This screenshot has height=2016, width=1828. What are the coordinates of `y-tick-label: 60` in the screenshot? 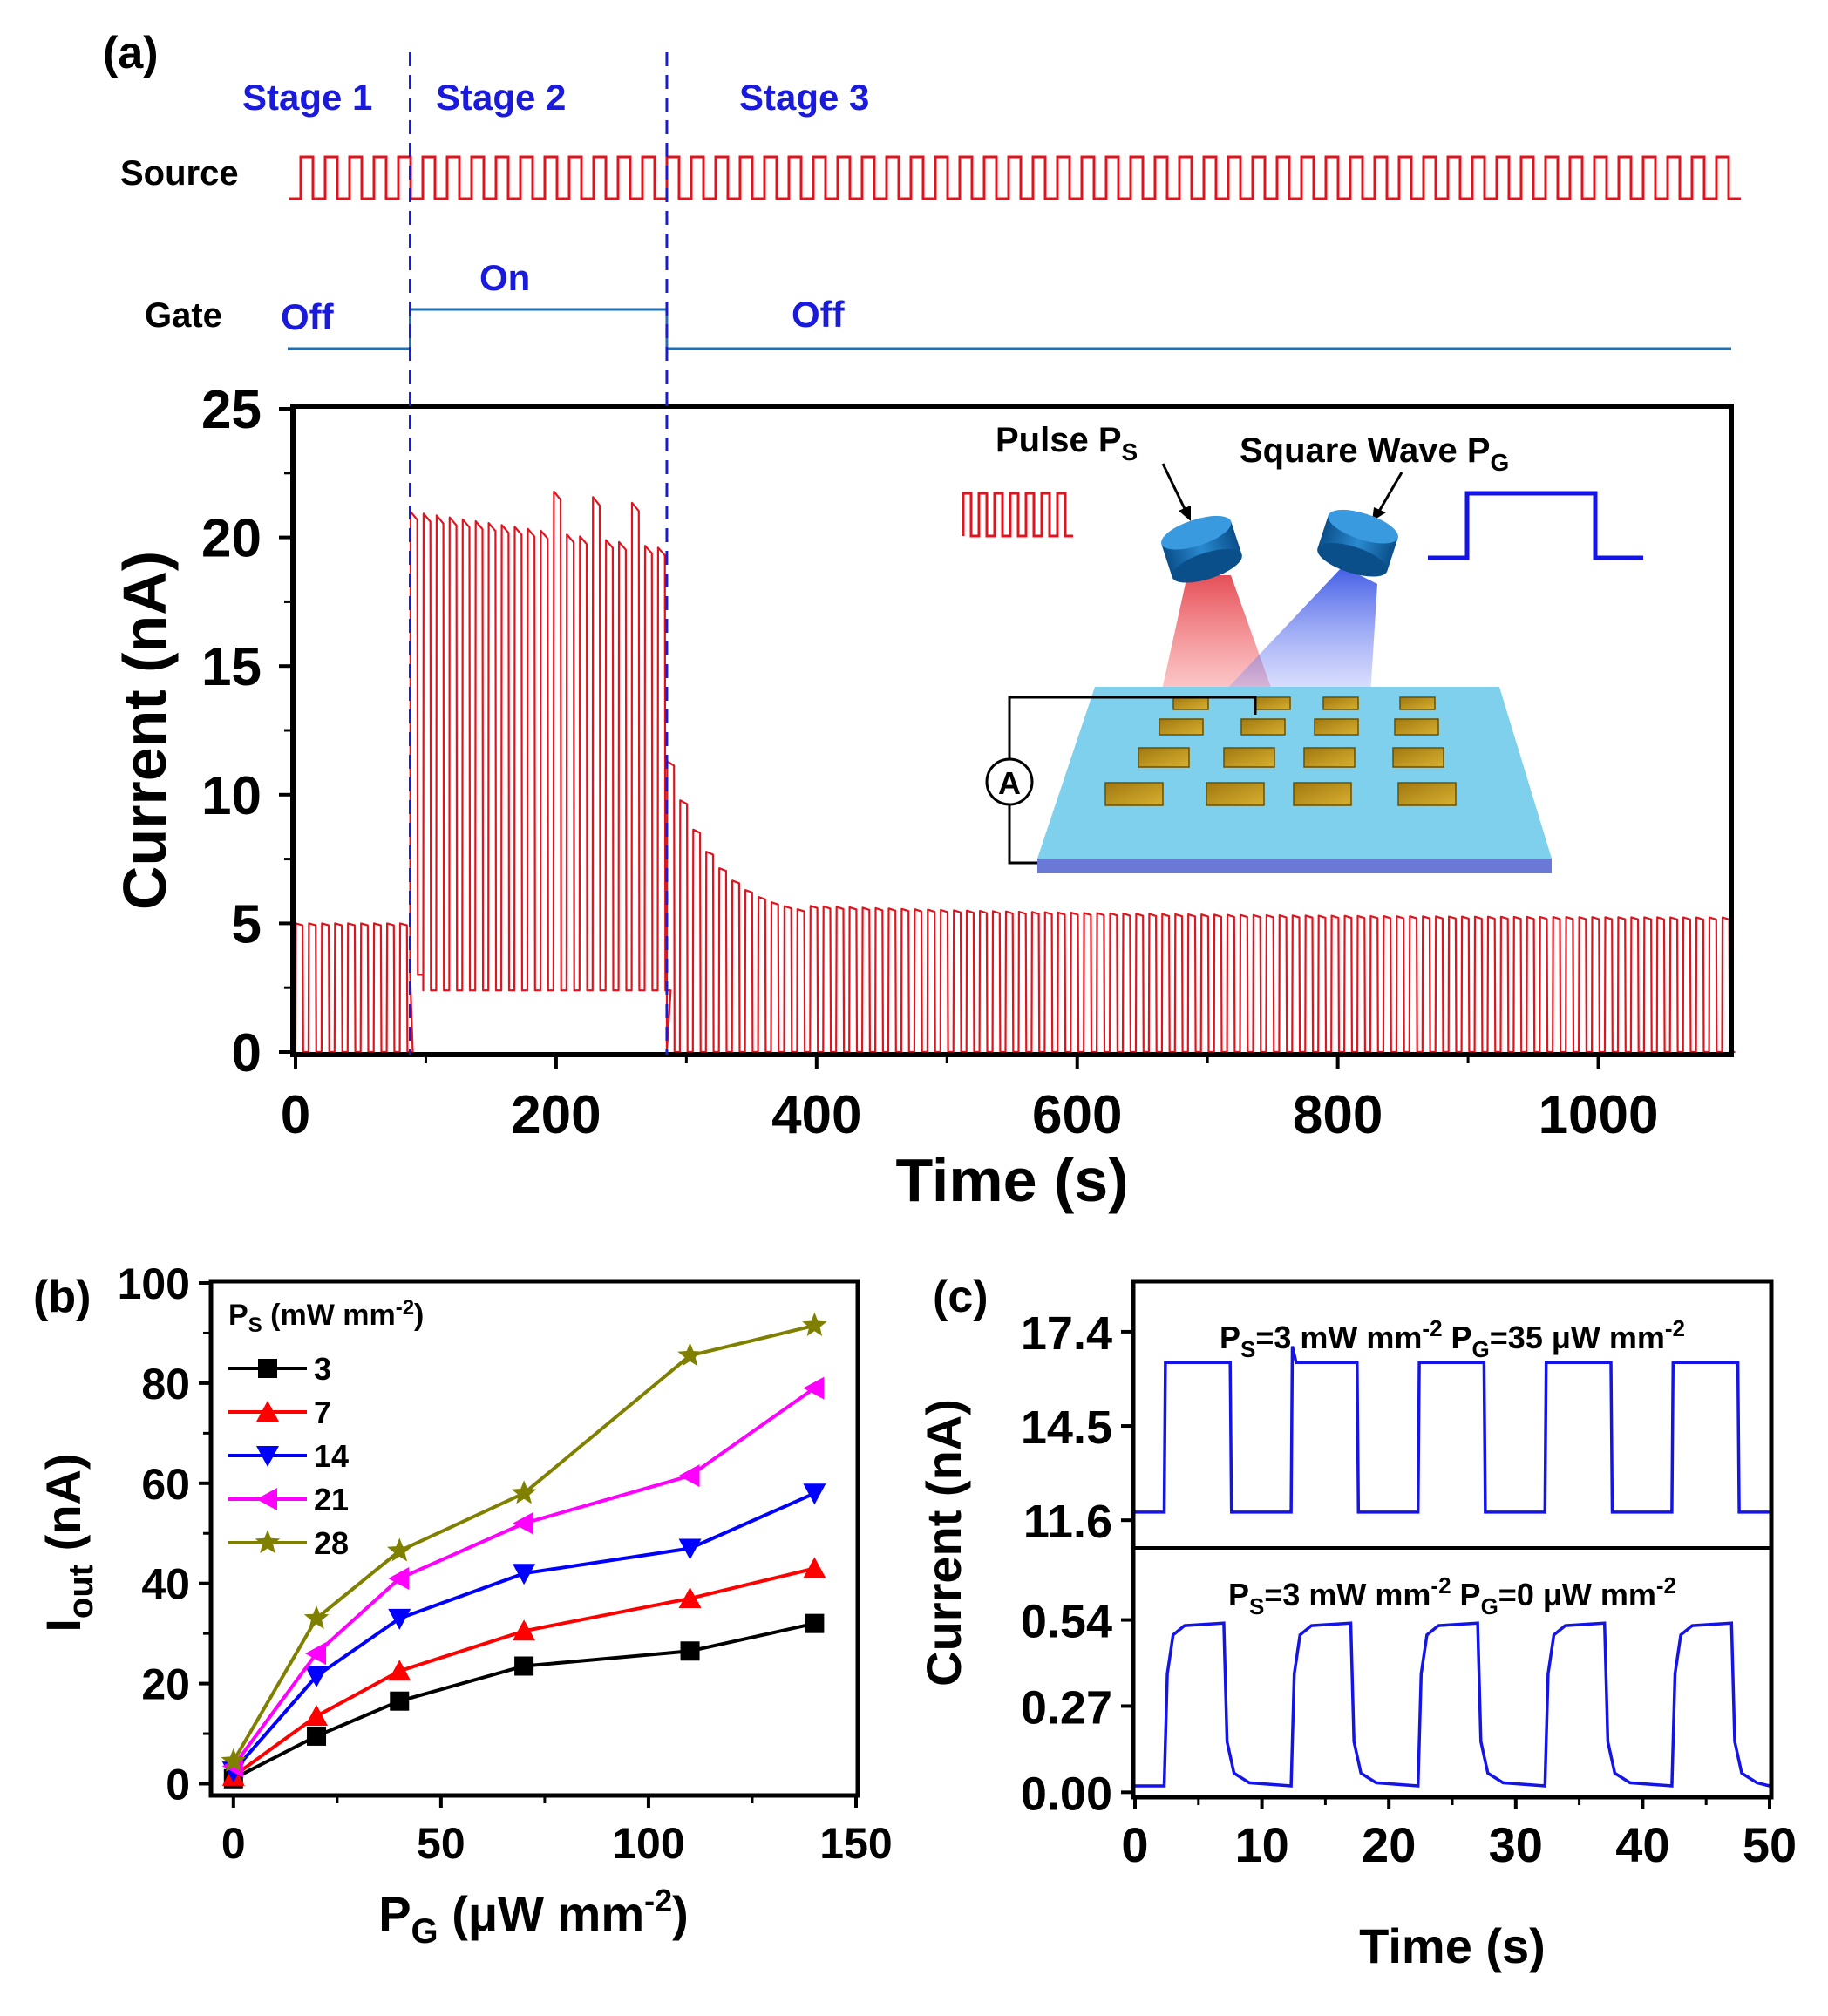 It's located at (166, 1484).